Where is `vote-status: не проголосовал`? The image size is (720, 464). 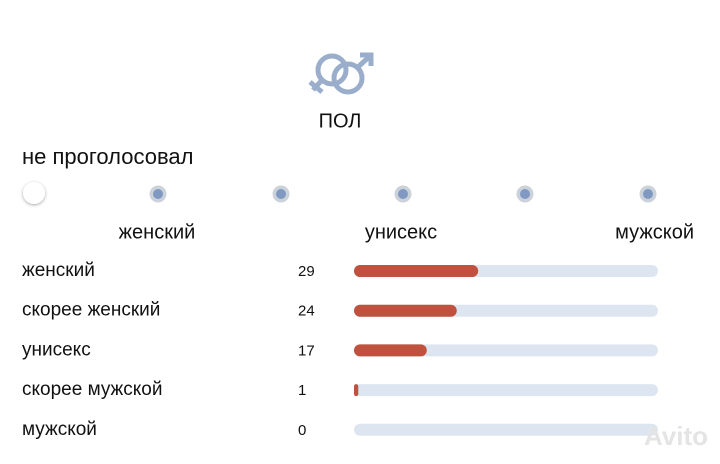
vote-status: не проголосовал is located at coordinates (108, 156).